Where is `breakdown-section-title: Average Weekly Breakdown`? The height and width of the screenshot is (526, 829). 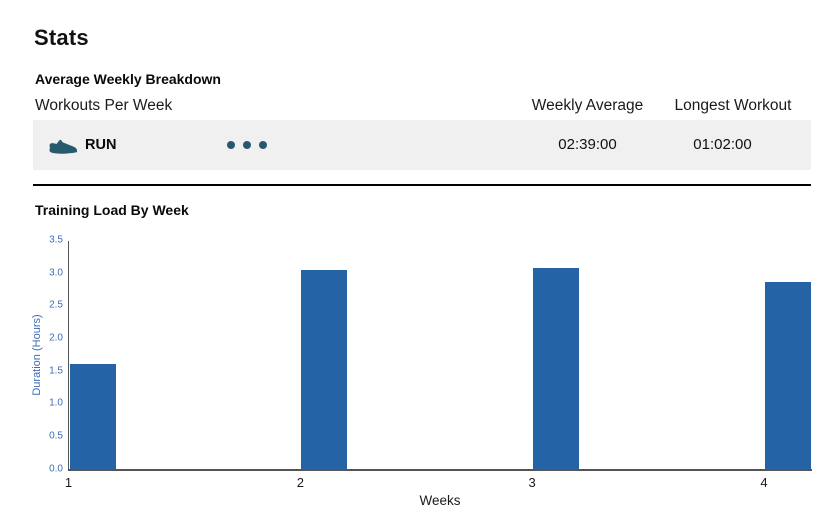 breakdown-section-title: Average Weekly Breakdown is located at coordinates (128, 79).